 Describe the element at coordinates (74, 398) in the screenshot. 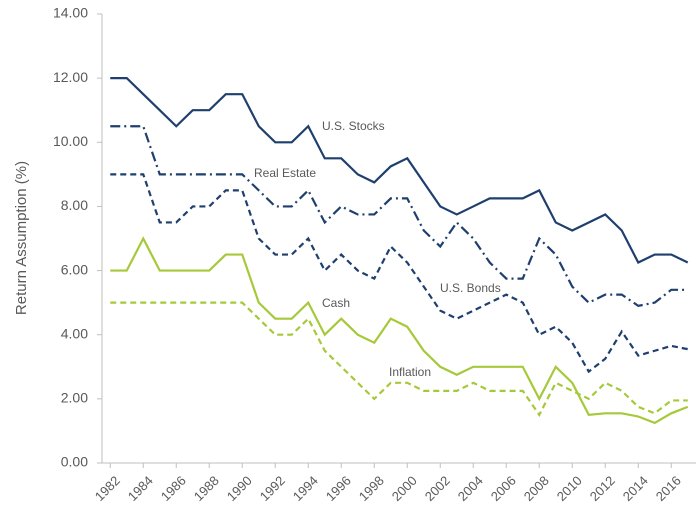

I see `y-tick-label: 2.00` at that location.